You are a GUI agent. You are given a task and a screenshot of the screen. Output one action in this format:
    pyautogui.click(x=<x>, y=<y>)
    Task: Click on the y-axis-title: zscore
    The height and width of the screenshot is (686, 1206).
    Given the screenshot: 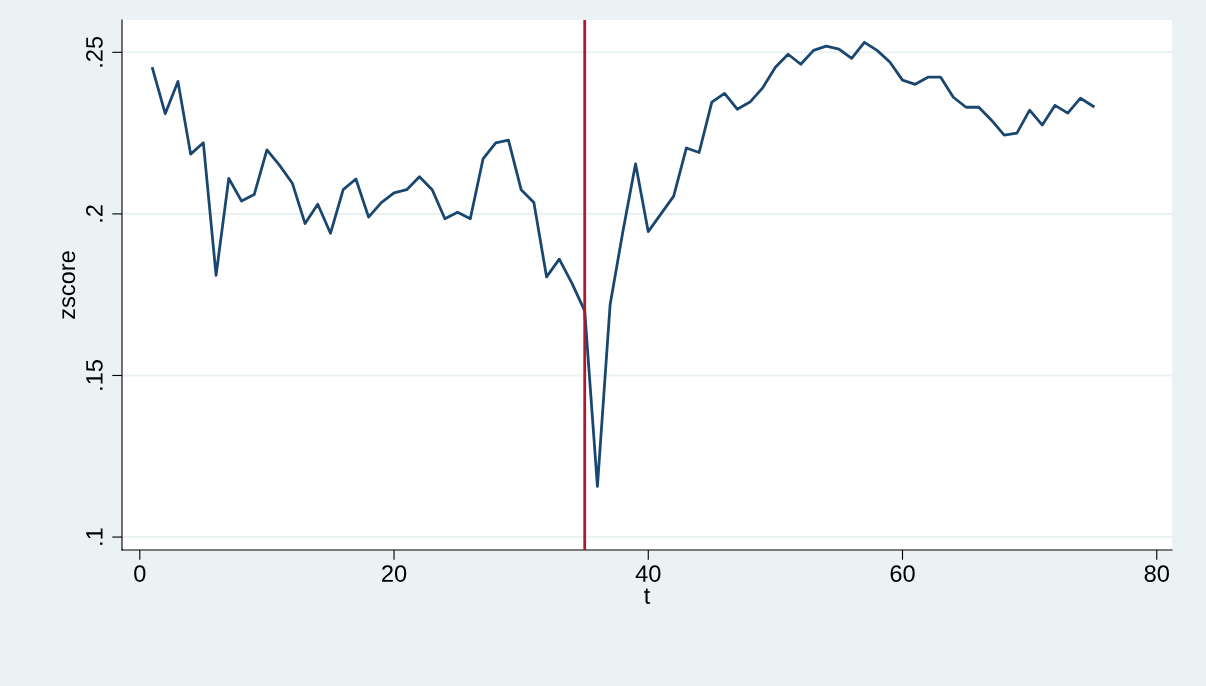 What is the action you would take?
    pyautogui.click(x=69, y=285)
    